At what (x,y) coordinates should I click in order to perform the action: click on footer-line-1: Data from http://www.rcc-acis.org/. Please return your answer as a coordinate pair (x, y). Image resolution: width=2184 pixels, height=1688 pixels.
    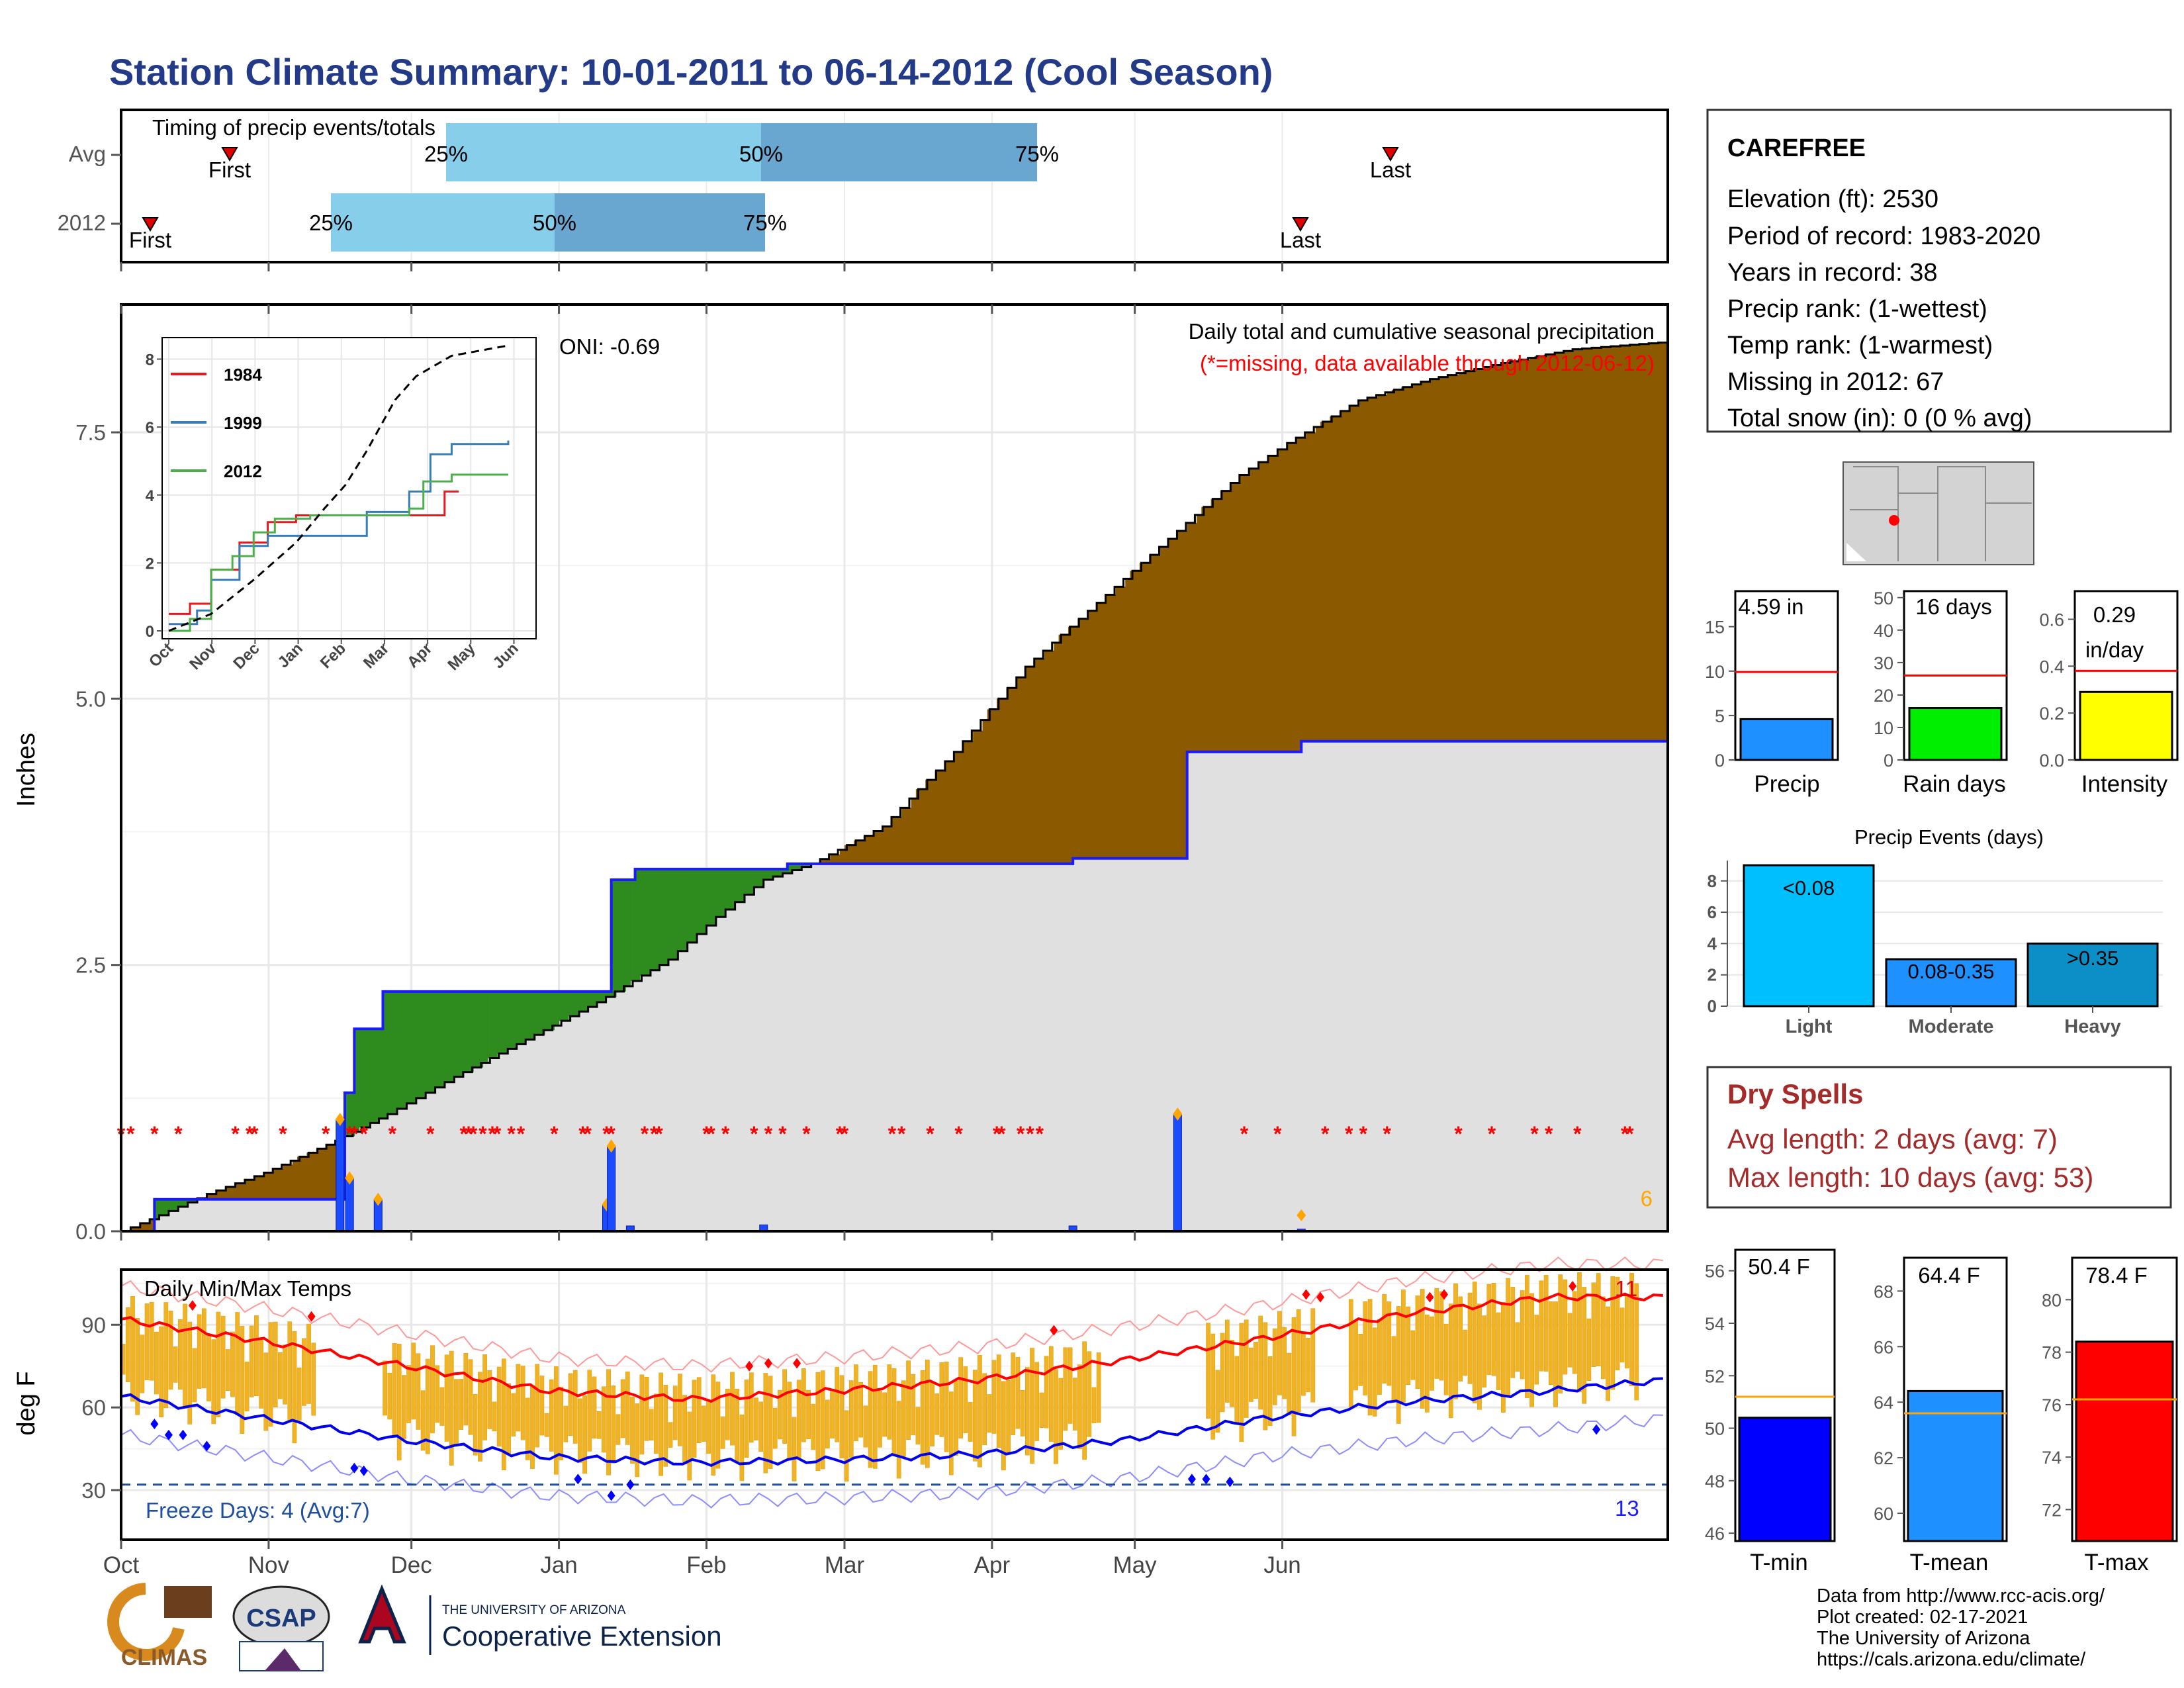
    Looking at the image, I should click on (1961, 1596).